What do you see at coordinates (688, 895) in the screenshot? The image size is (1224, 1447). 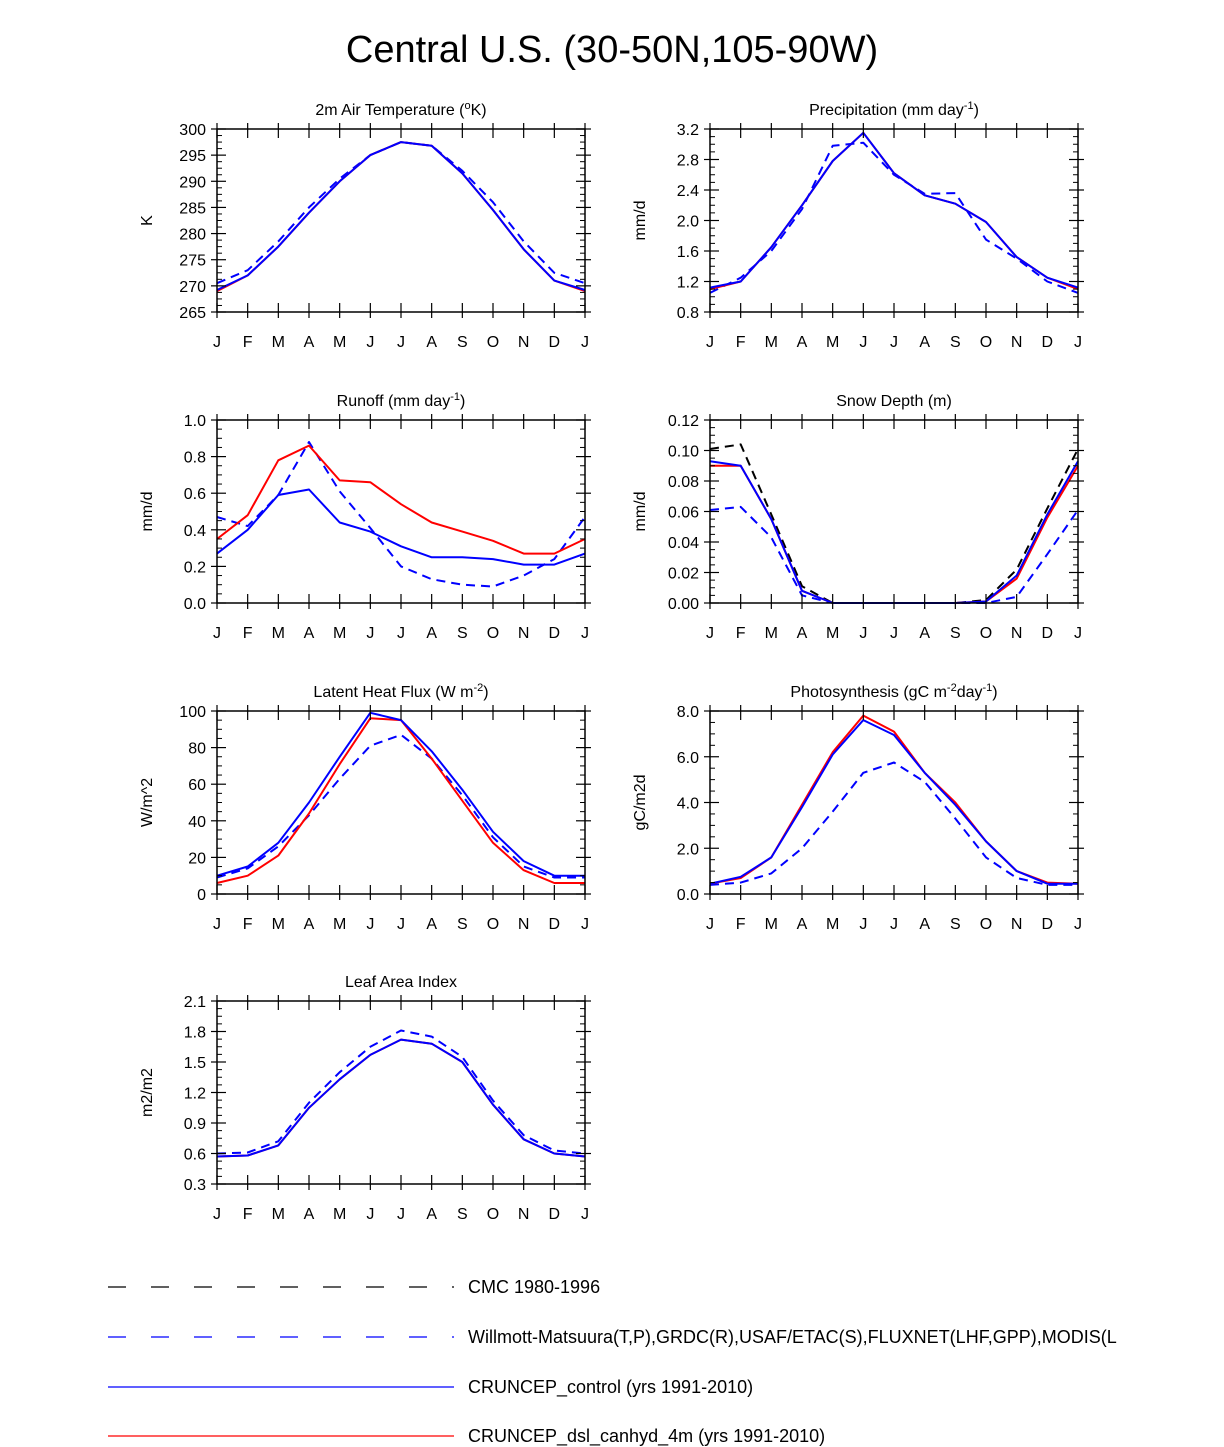 I see `y-tick-label: 0.0` at bounding box center [688, 895].